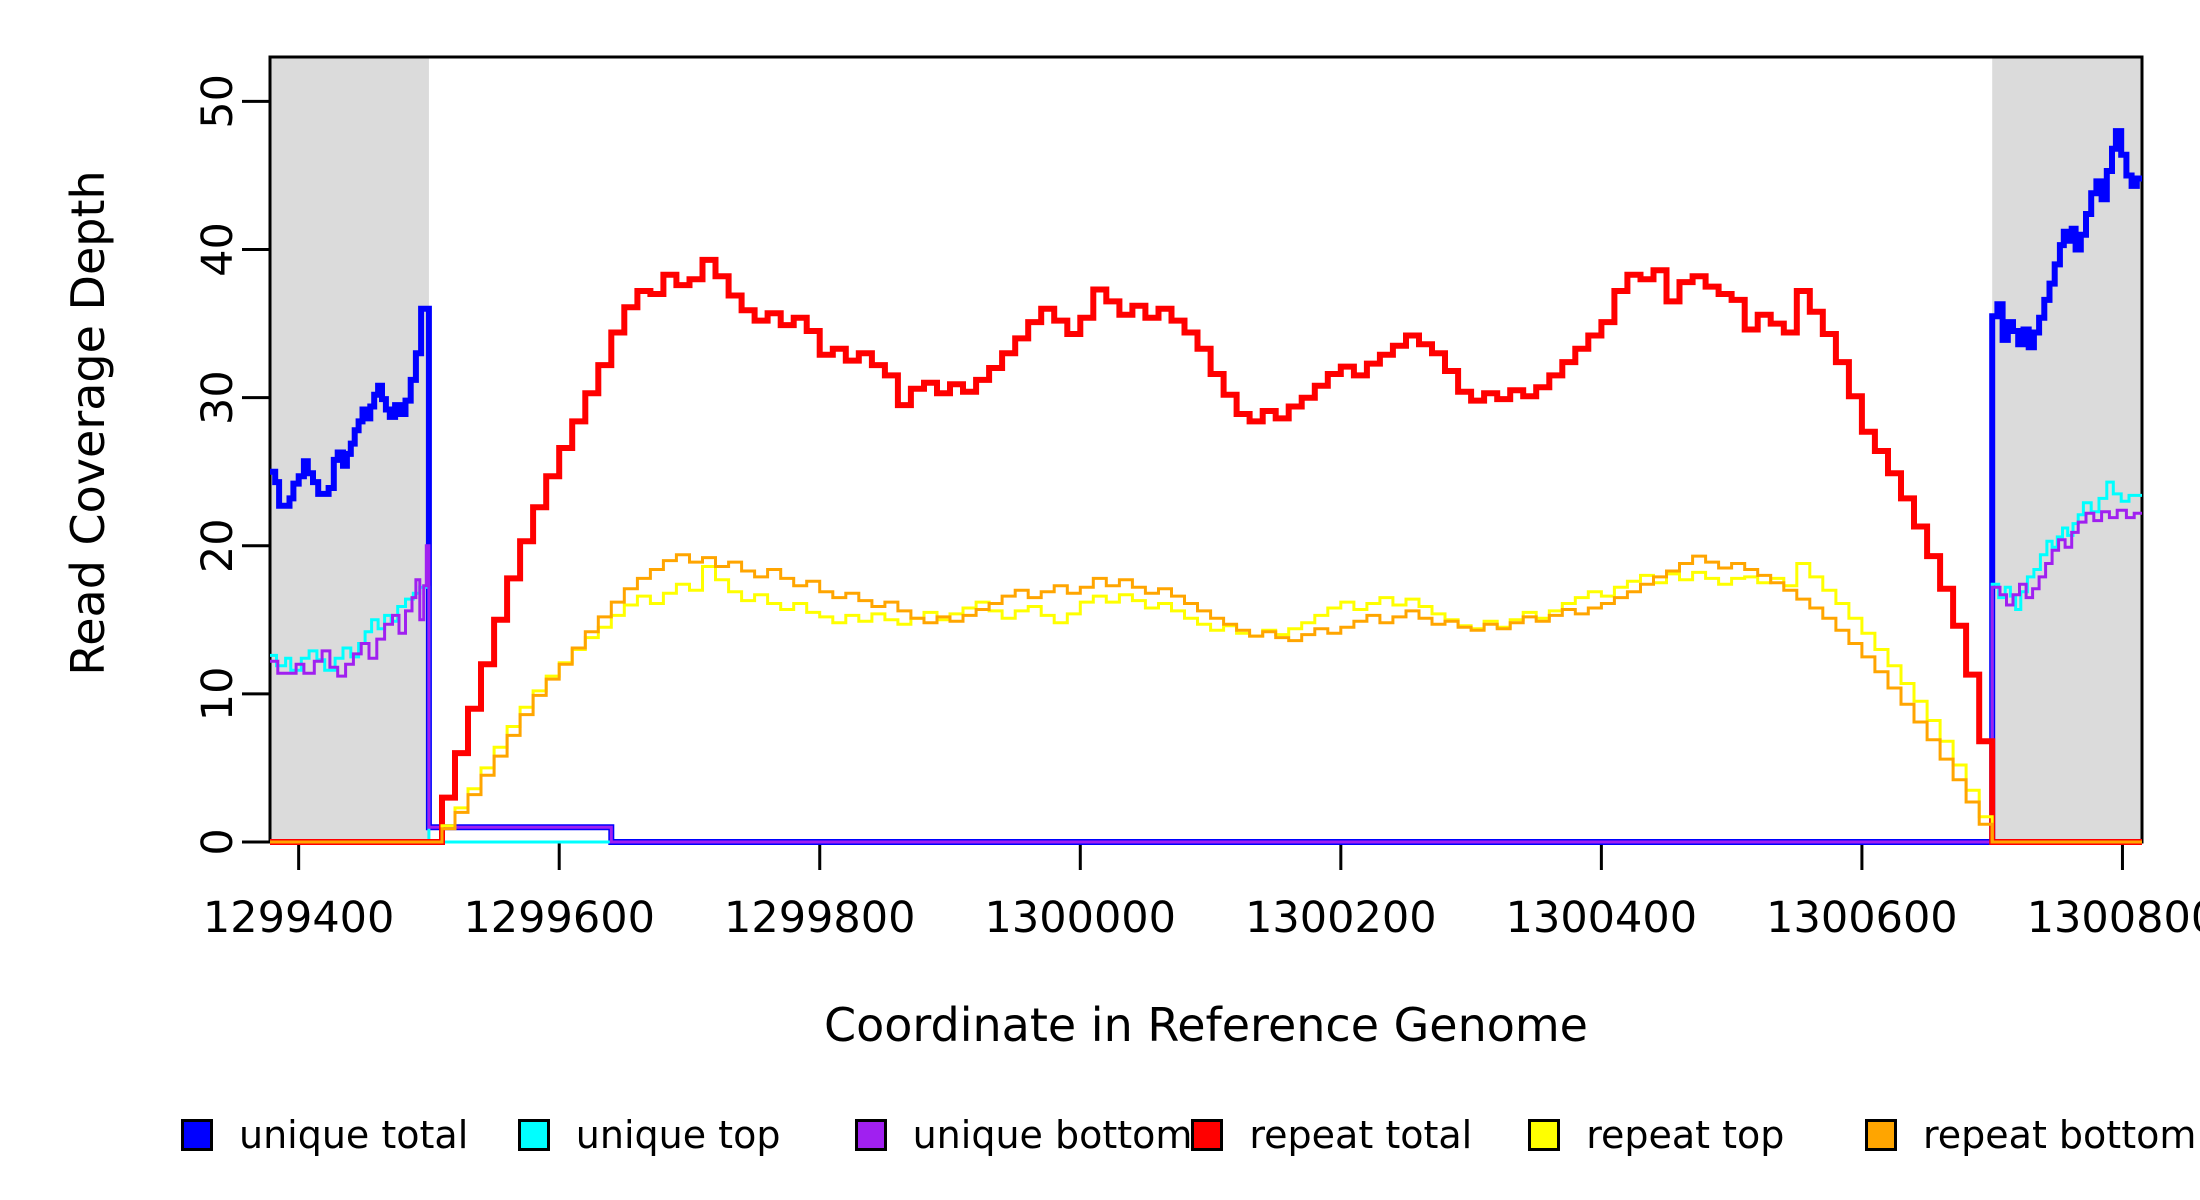  What do you see at coordinates (299, 918) in the screenshot?
I see `x-tick-label: 1299400` at bounding box center [299, 918].